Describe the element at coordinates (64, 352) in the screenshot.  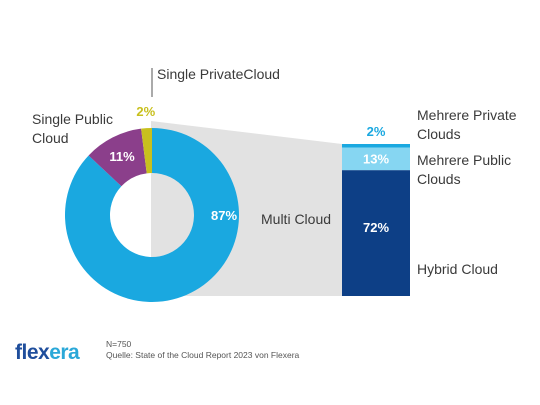
I see `logo-era: era` at that location.